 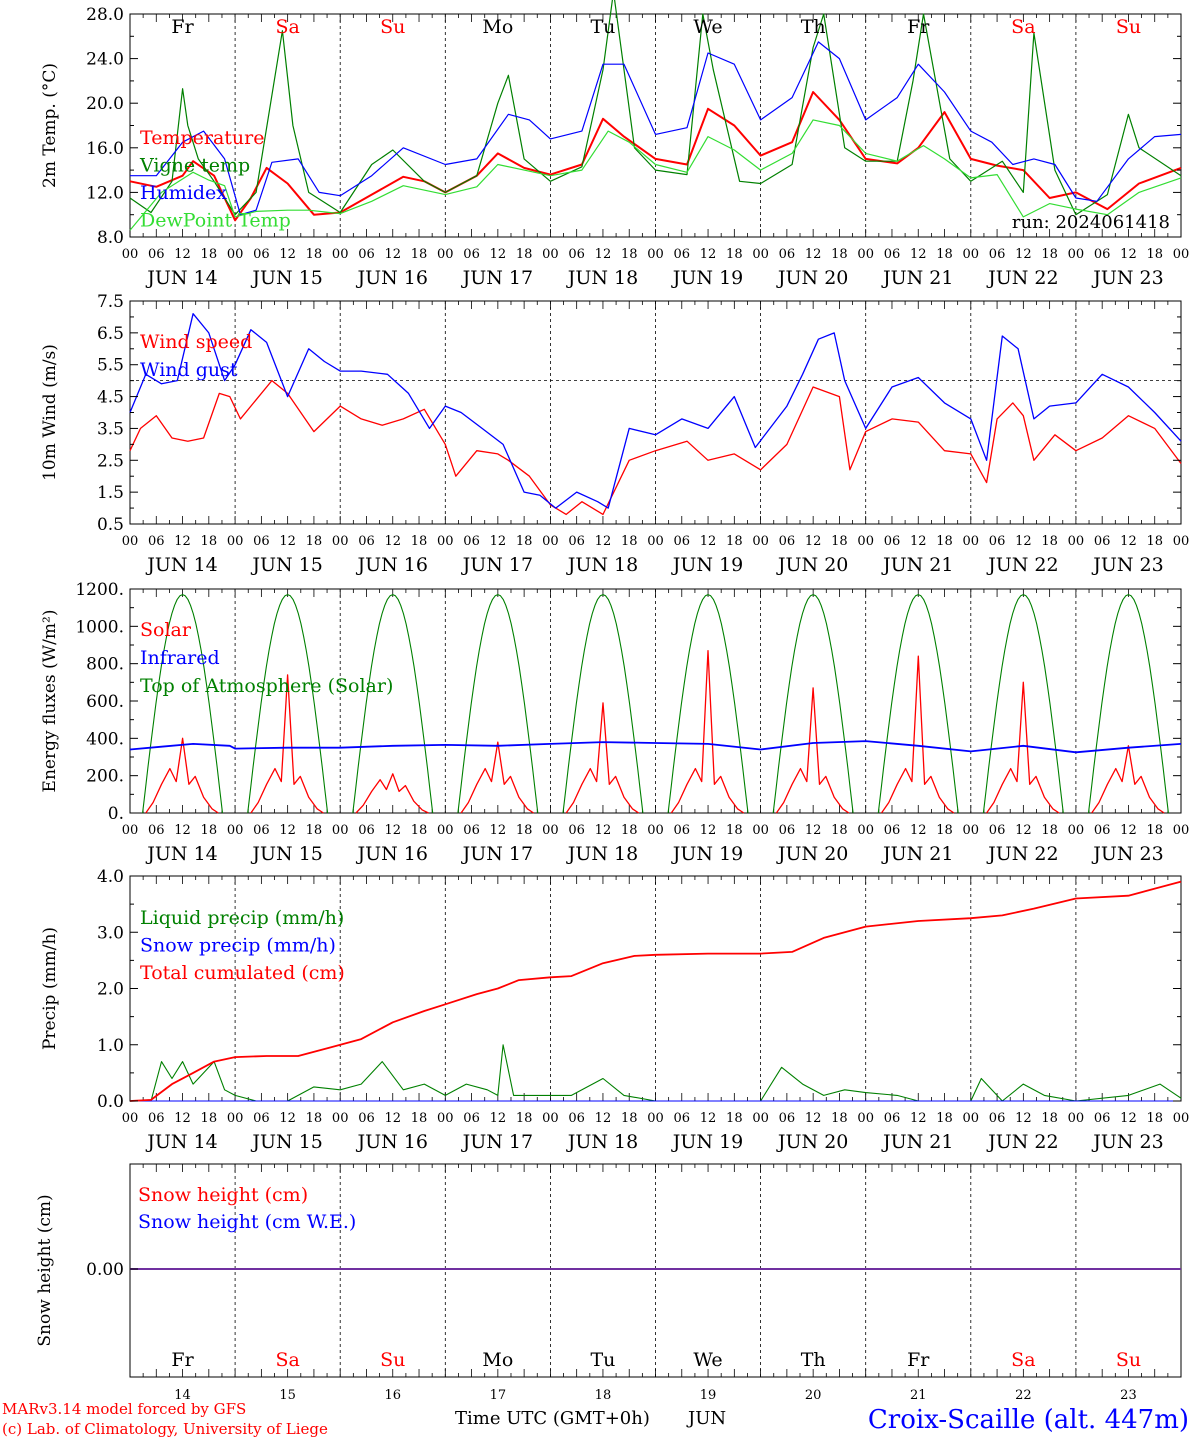 What do you see at coordinates (105, 1270) in the screenshot?
I see `y-tick-label: 0.00` at bounding box center [105, 1270].